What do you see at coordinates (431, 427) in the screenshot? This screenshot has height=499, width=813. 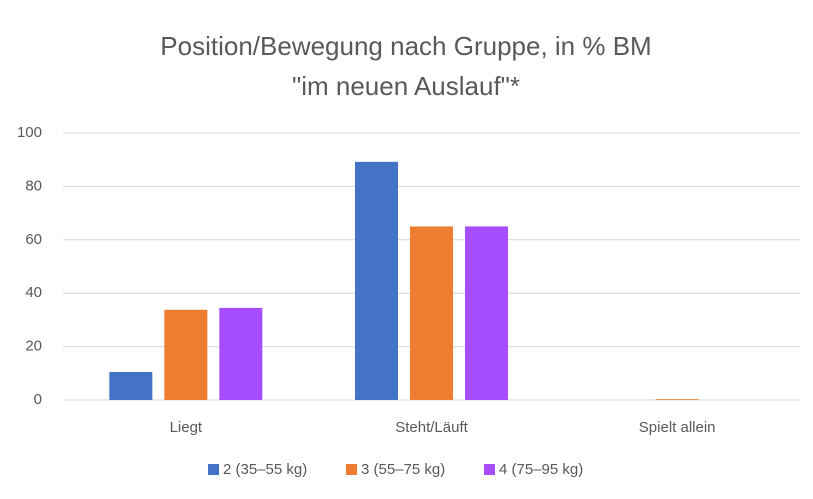 I see `x-tick-label: Steht/Läuft` at bounding box center [431, 427].